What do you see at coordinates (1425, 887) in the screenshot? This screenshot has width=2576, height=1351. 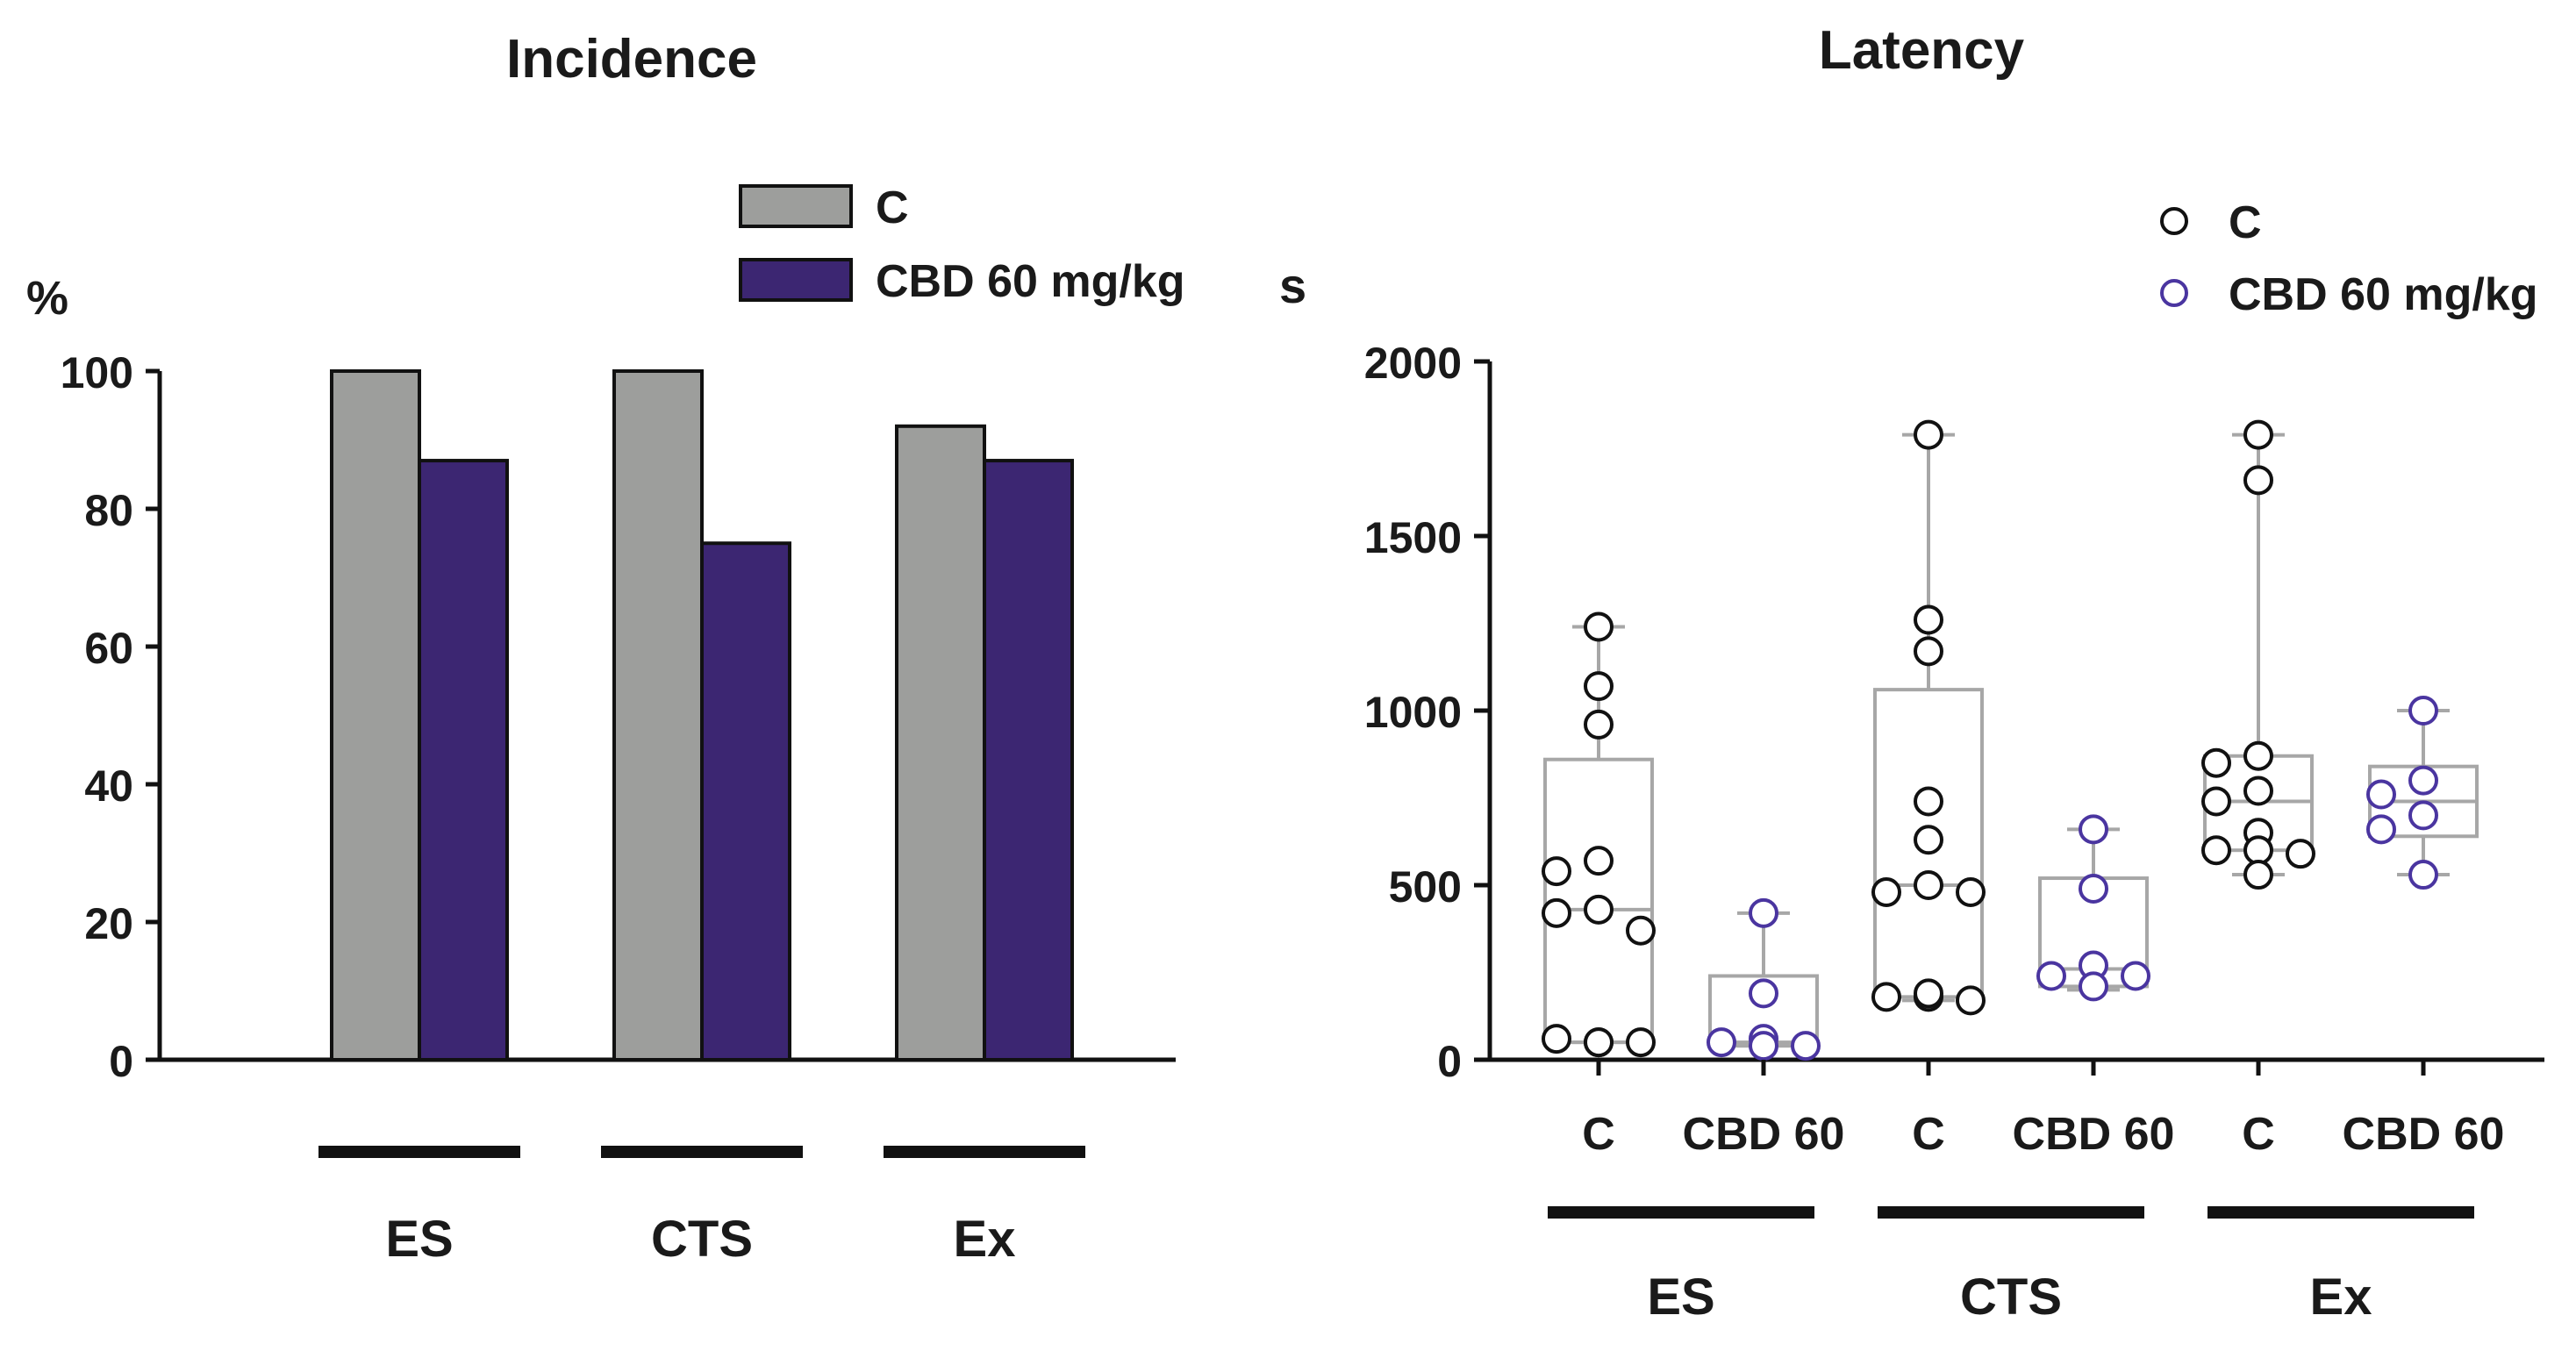 I see `latency-y-tick-label: 500` at bounding box center [1425, 887].